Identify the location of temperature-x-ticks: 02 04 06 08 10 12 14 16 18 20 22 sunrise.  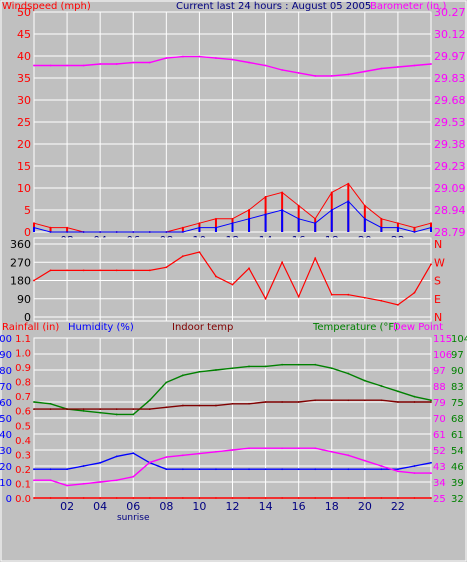
(232, 511).